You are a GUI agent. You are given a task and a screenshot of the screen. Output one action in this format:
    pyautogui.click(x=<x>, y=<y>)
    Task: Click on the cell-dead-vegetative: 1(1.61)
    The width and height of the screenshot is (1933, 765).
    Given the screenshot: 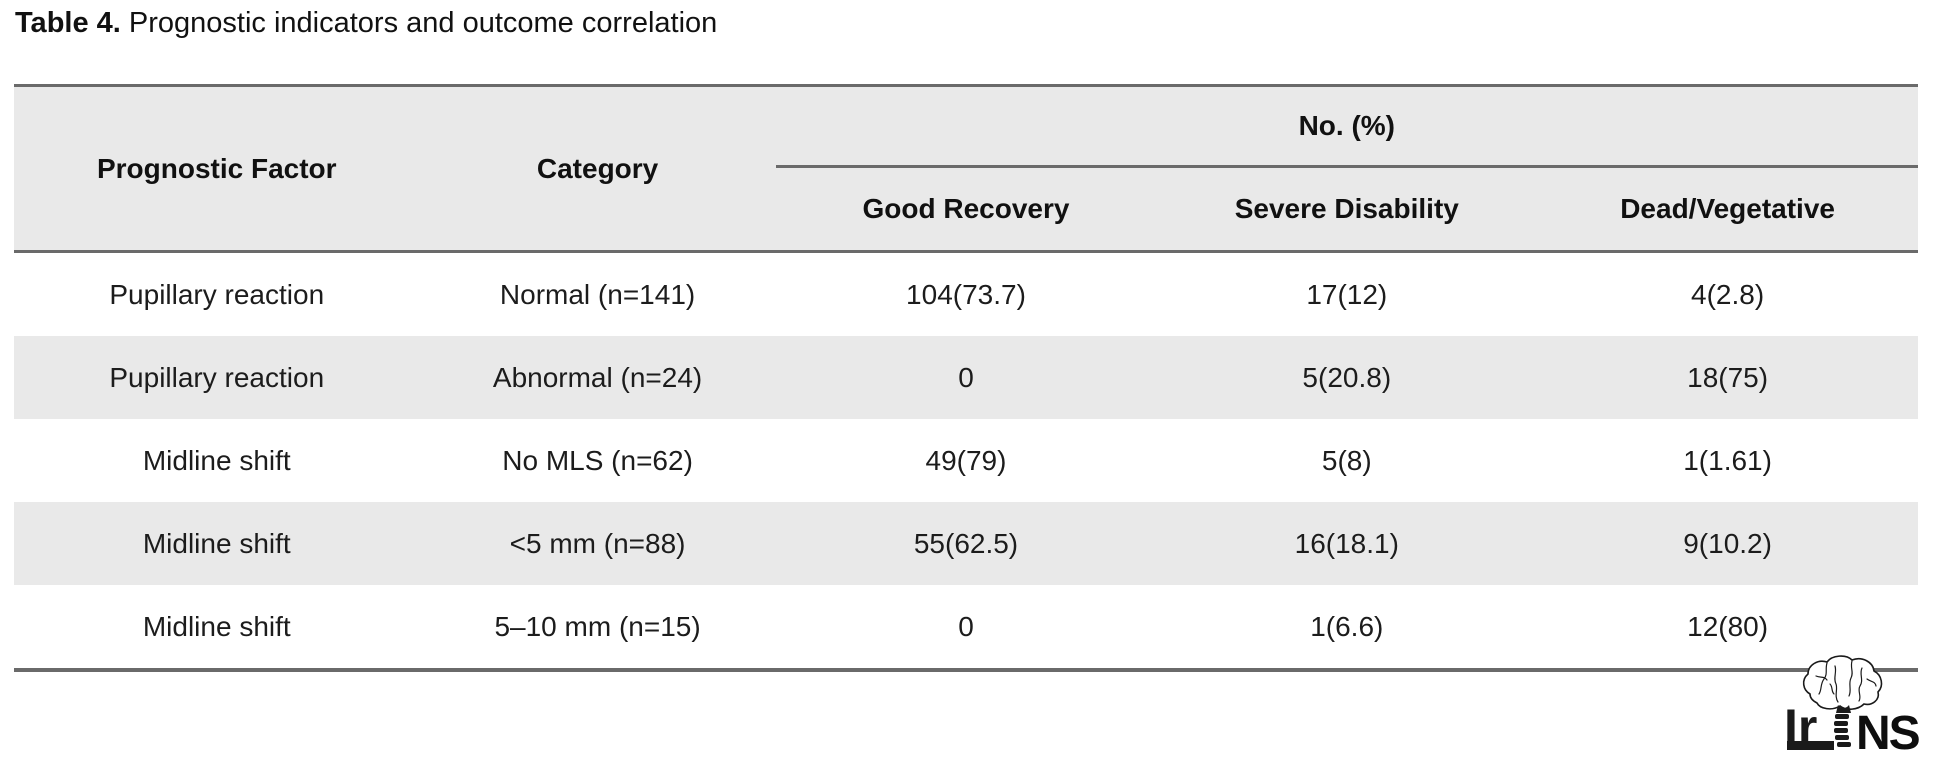 What is the action you would take?
    pyautogui.click(x=1727, y=460)
    